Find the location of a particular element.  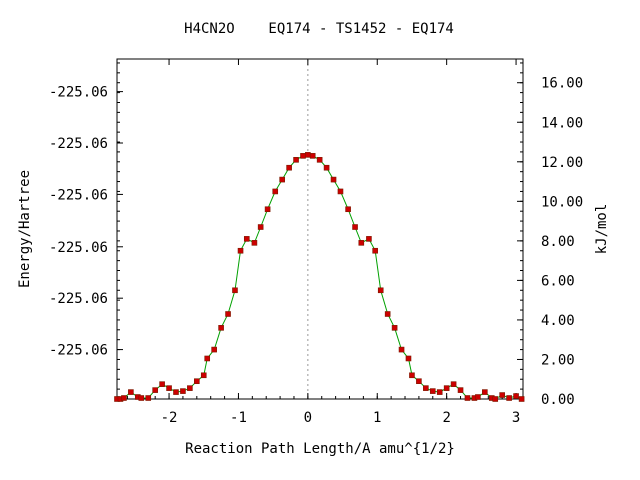

right-tick-label: 10.00 is located at coordinates (562, 202).